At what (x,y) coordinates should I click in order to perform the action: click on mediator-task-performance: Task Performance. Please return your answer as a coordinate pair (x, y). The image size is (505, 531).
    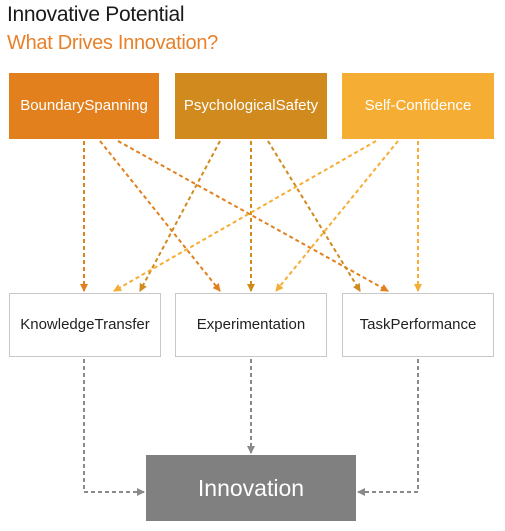
    Looking at the image, I should click on (418, 325).